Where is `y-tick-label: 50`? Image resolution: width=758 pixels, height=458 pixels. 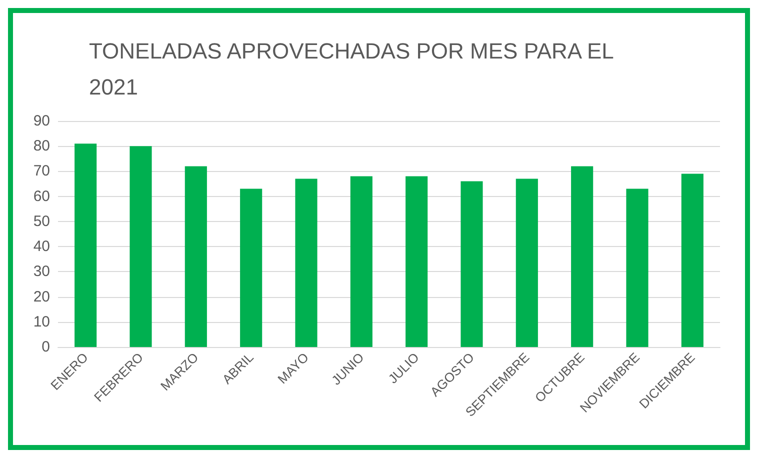 y-tick-label: 50 is located at coordinates (41, 221).